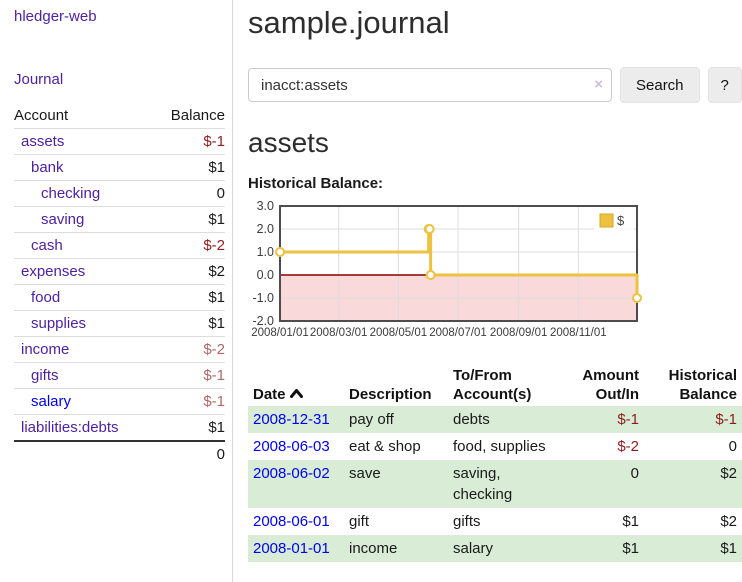 This screenshot has height=582, width=742. Describe the element at coordinates (43, 141) in the screenshot. I see `account-link-assets: assets` at that location.